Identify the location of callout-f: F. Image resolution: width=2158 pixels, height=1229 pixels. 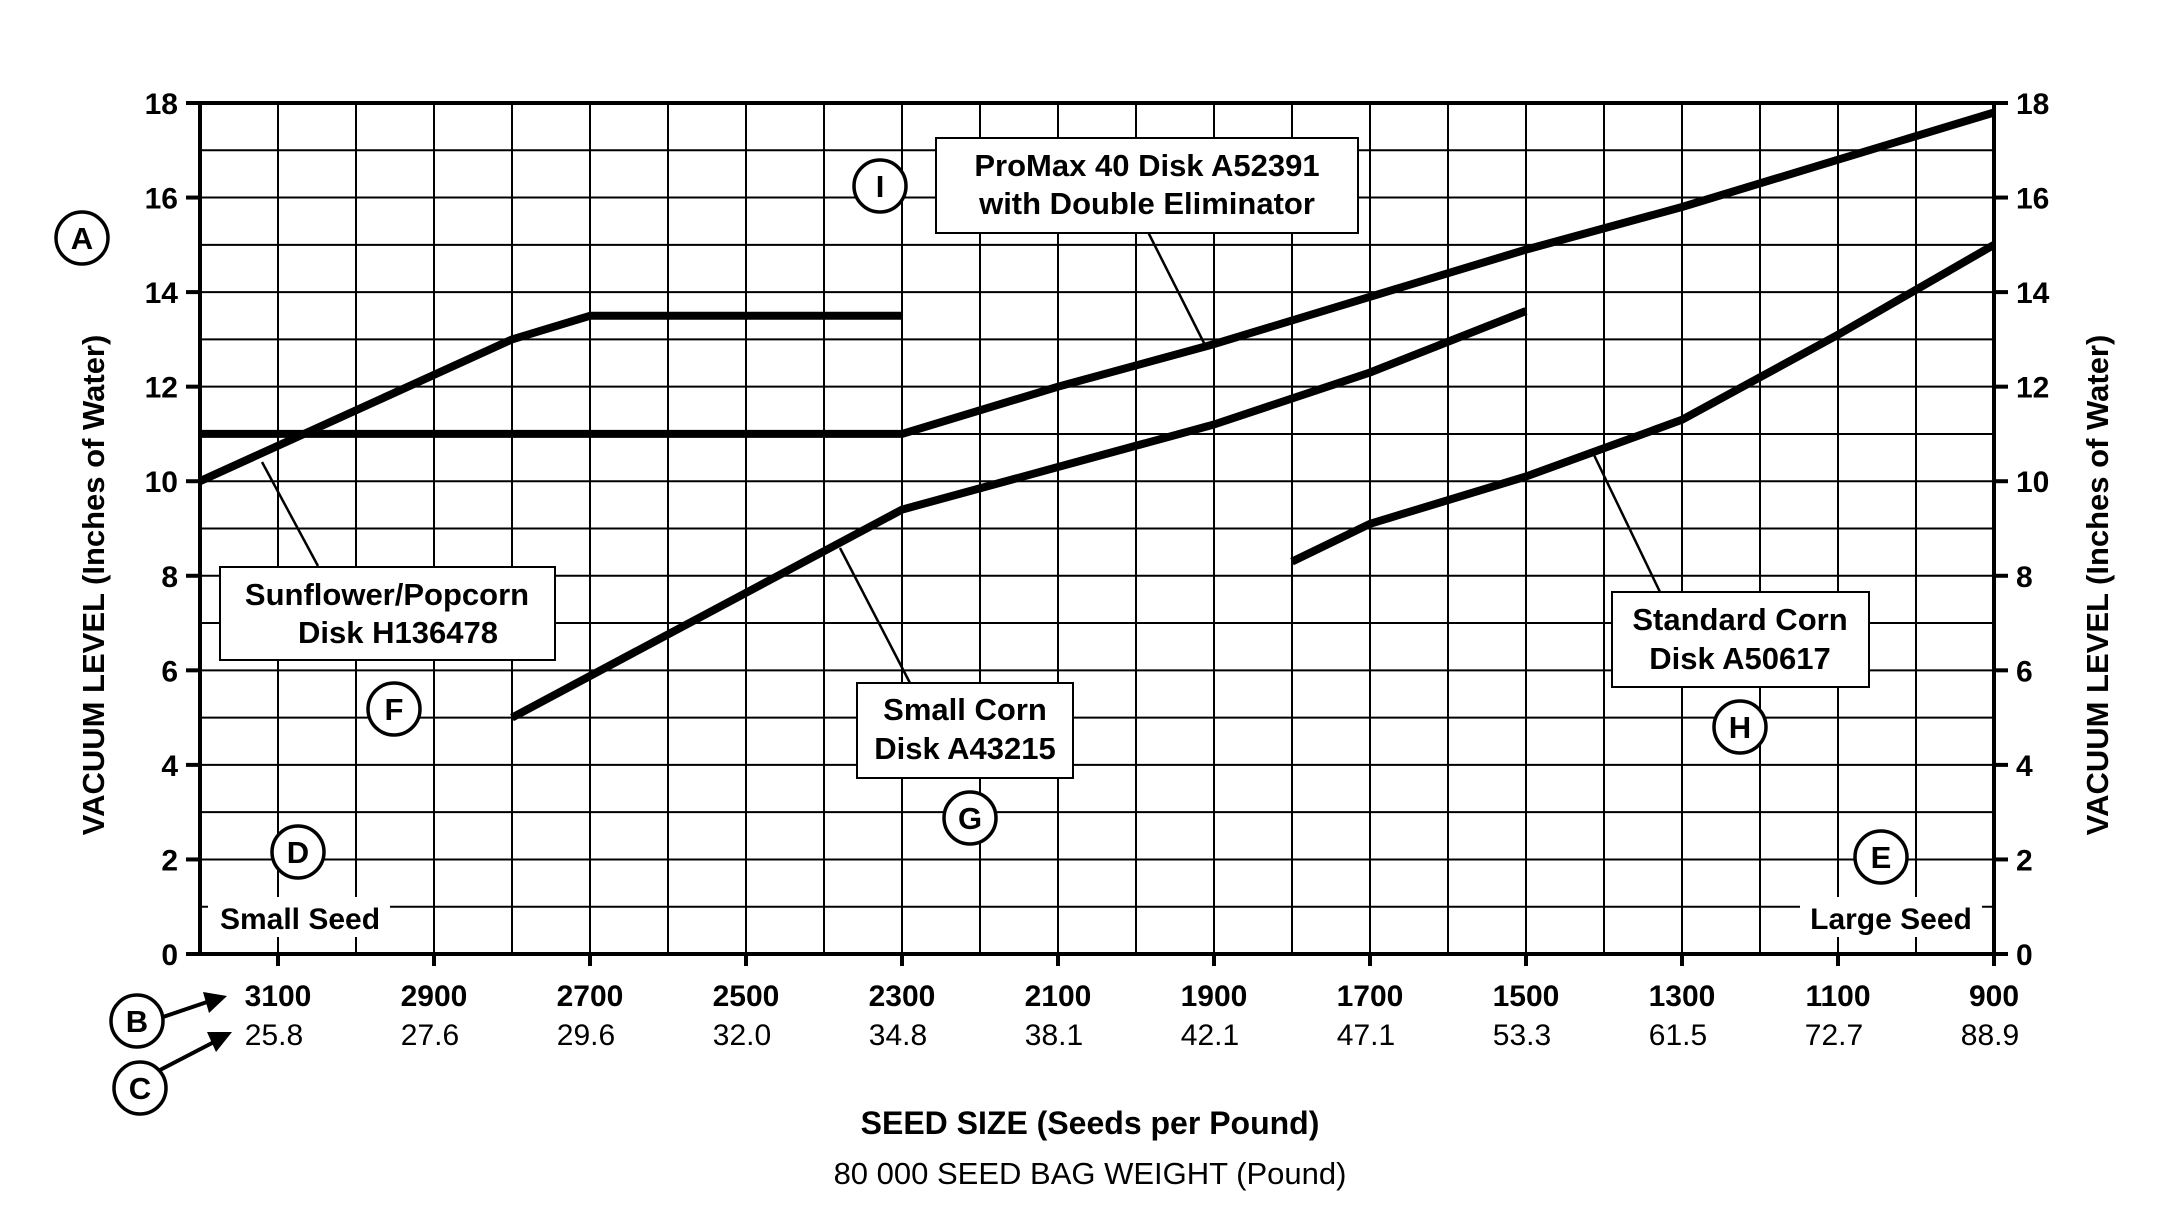
(394, 709).